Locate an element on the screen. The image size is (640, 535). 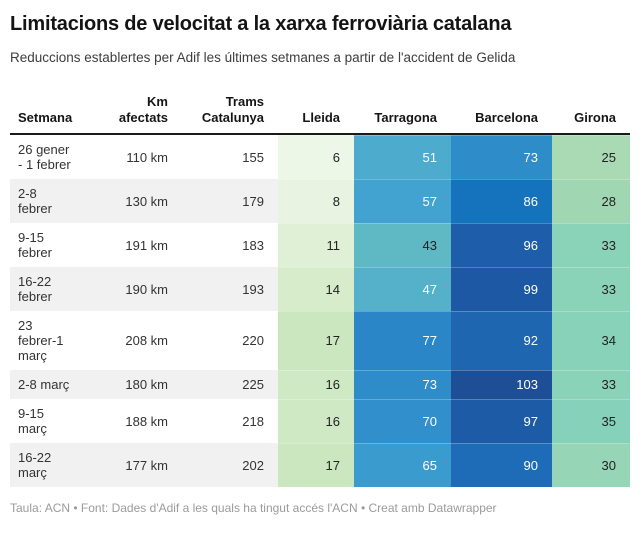
heat-cell-tarragona: 73 is located at coordinates (402, 384).